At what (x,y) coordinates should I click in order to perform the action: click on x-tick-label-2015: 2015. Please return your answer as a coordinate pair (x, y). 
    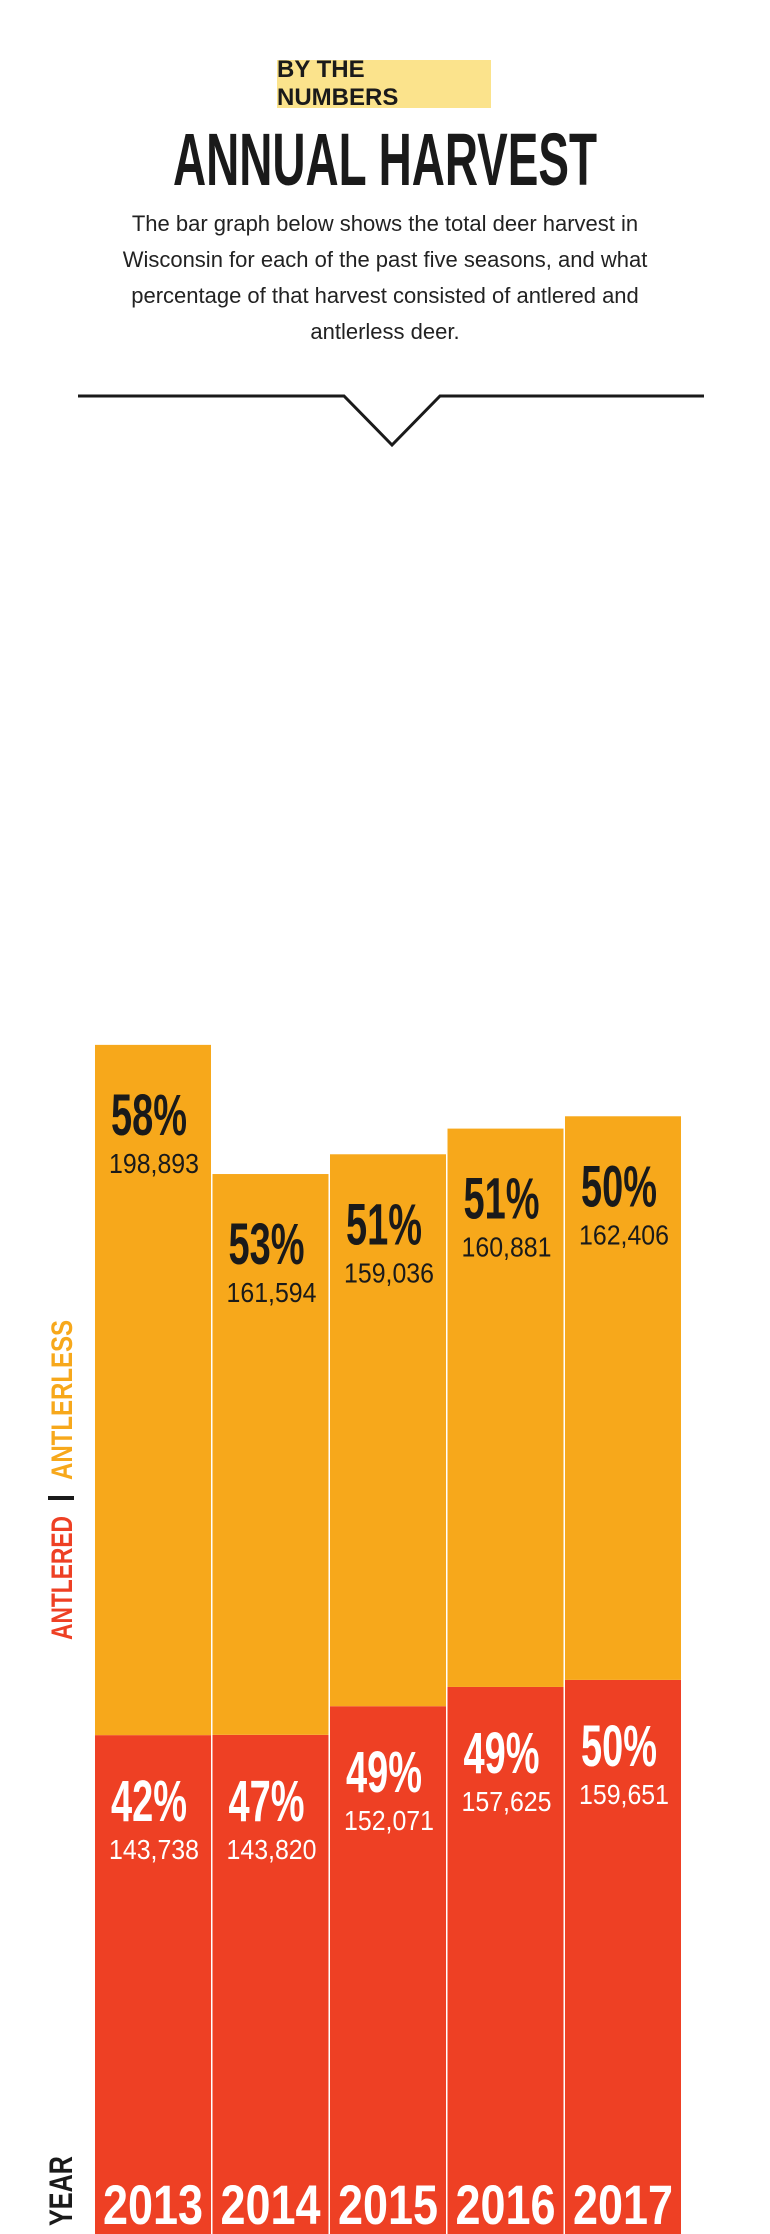
    Looking at the image, I should click on (388, 2203).